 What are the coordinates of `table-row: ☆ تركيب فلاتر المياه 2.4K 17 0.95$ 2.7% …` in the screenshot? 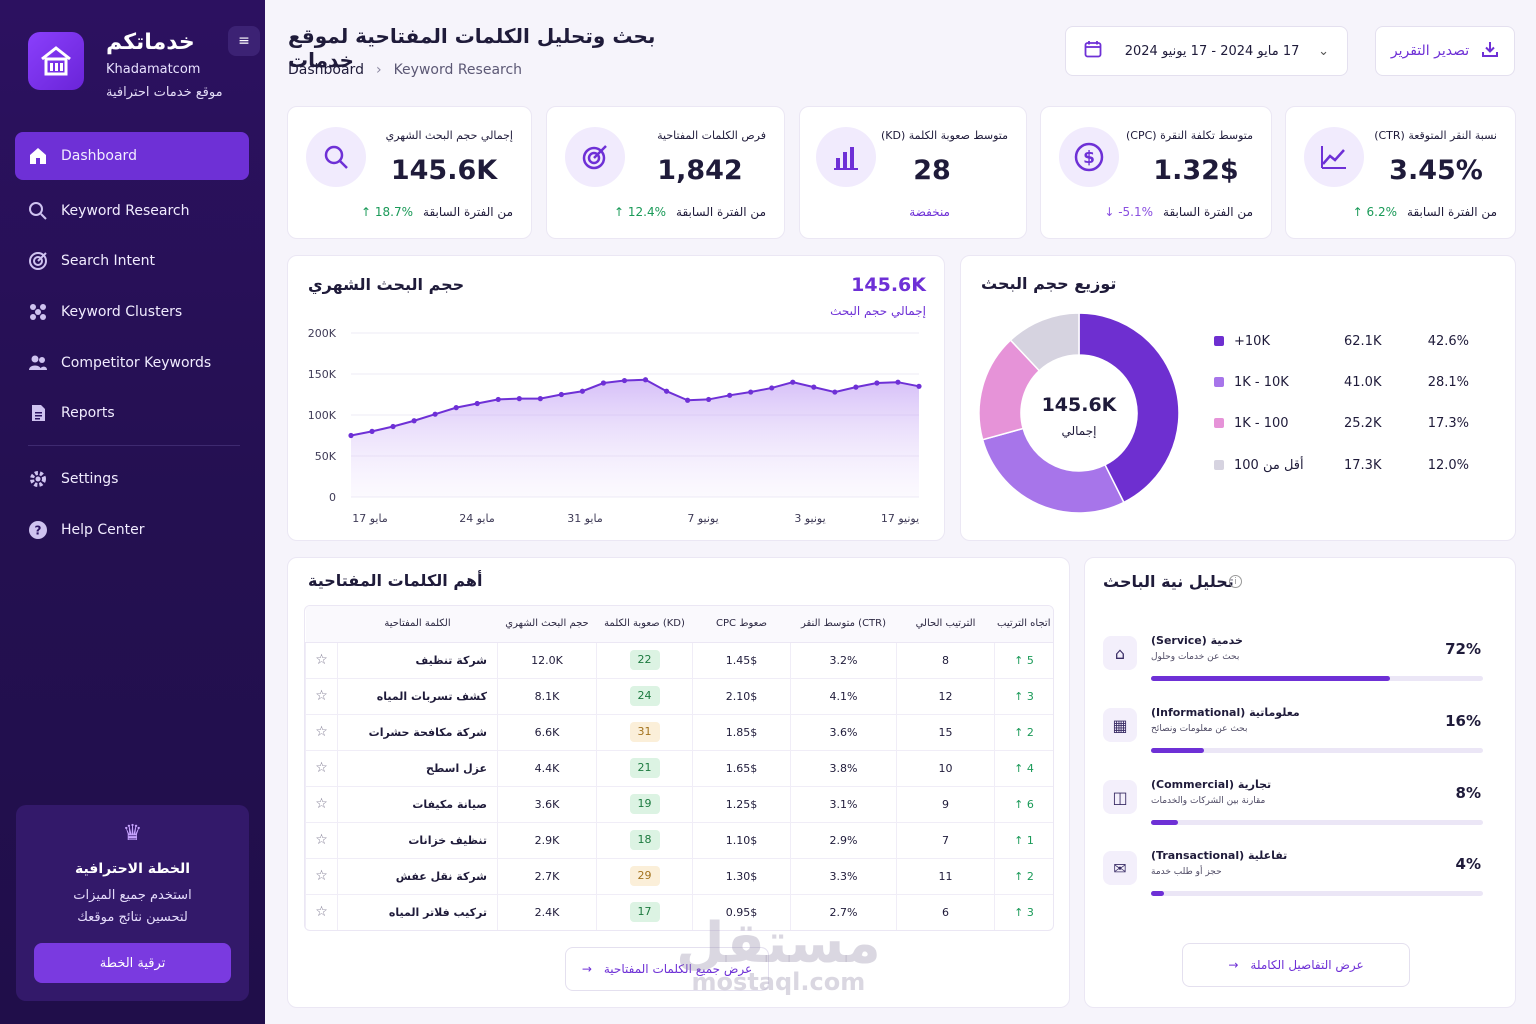 It's located at (679, 912).